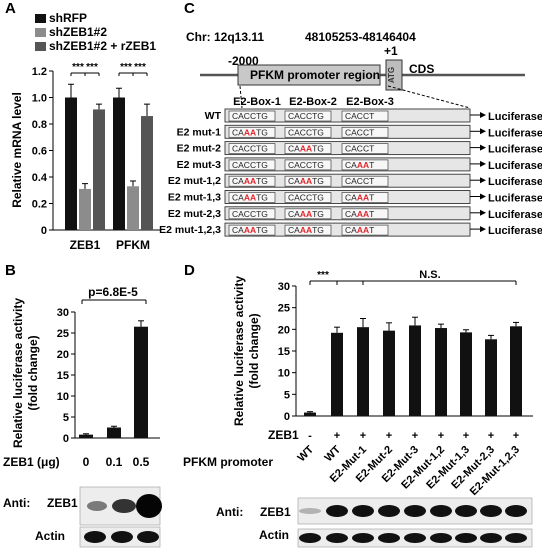 This screenshot has height=554, width=542. Describe the element at coordinates (31, 462) in the screenshot. I see `panel-b-x-label: ZEB1 (μg)` at that location.